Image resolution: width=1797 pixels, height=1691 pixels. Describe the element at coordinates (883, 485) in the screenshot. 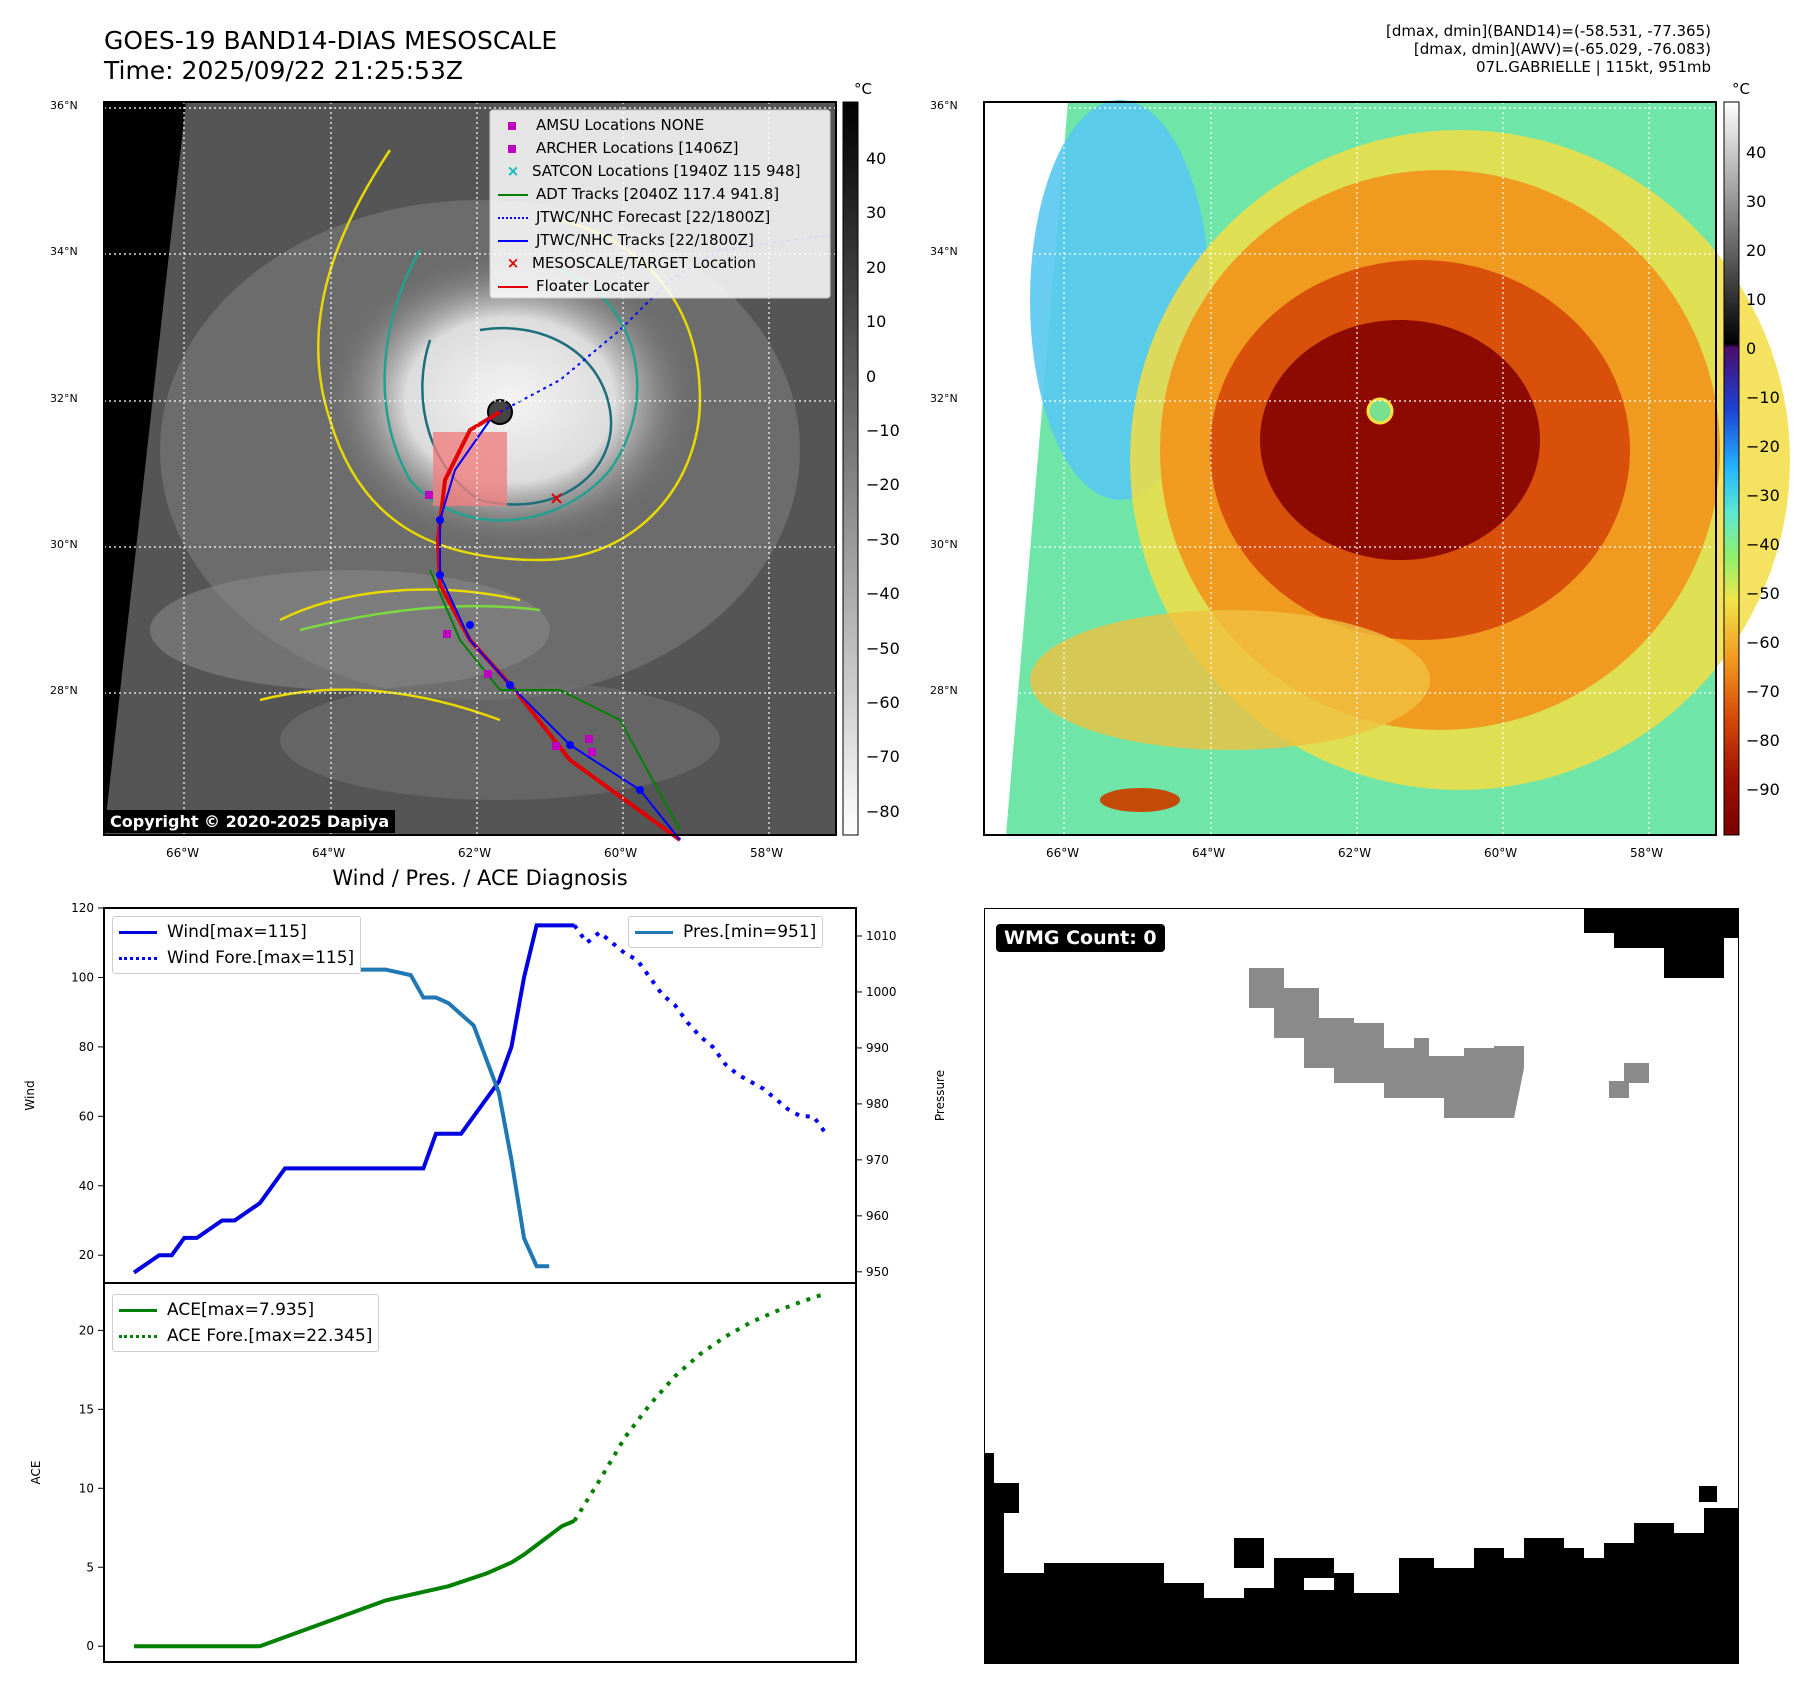

I see `colorbar-tick-label: −20` at that location.